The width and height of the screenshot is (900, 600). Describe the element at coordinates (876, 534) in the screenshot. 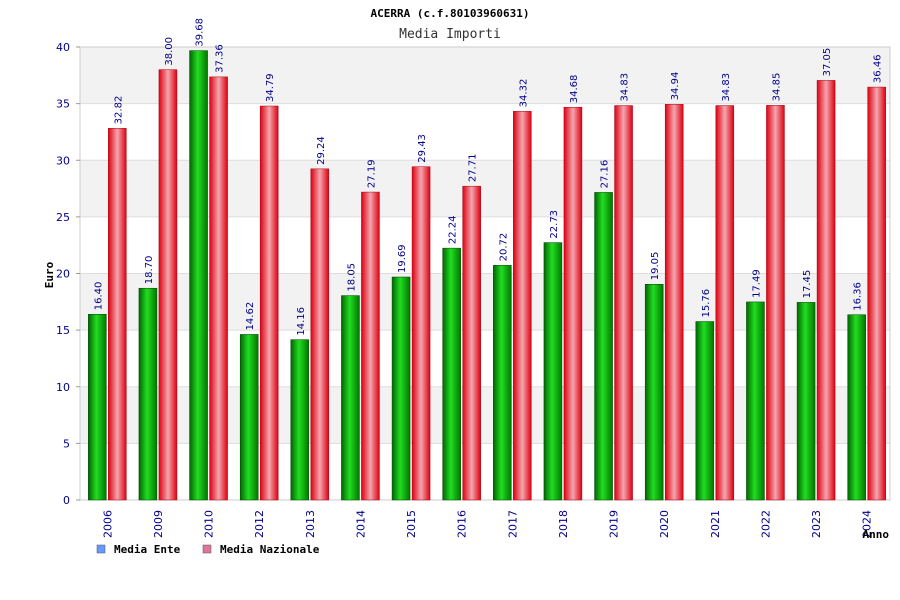

I see `x-axis-label: Anno` at that location.